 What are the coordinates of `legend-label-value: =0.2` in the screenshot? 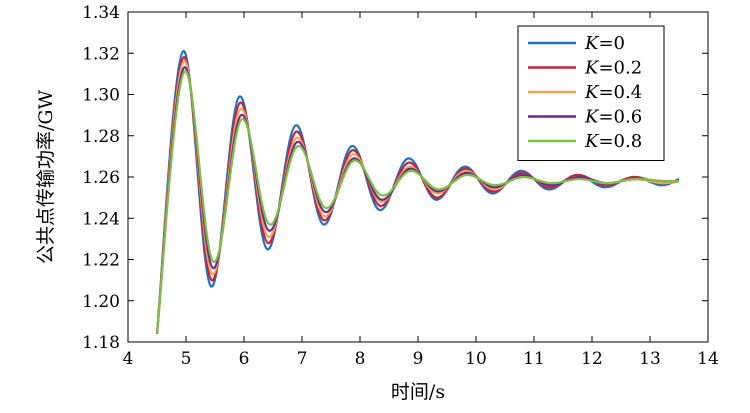 It's located at (620, 68).